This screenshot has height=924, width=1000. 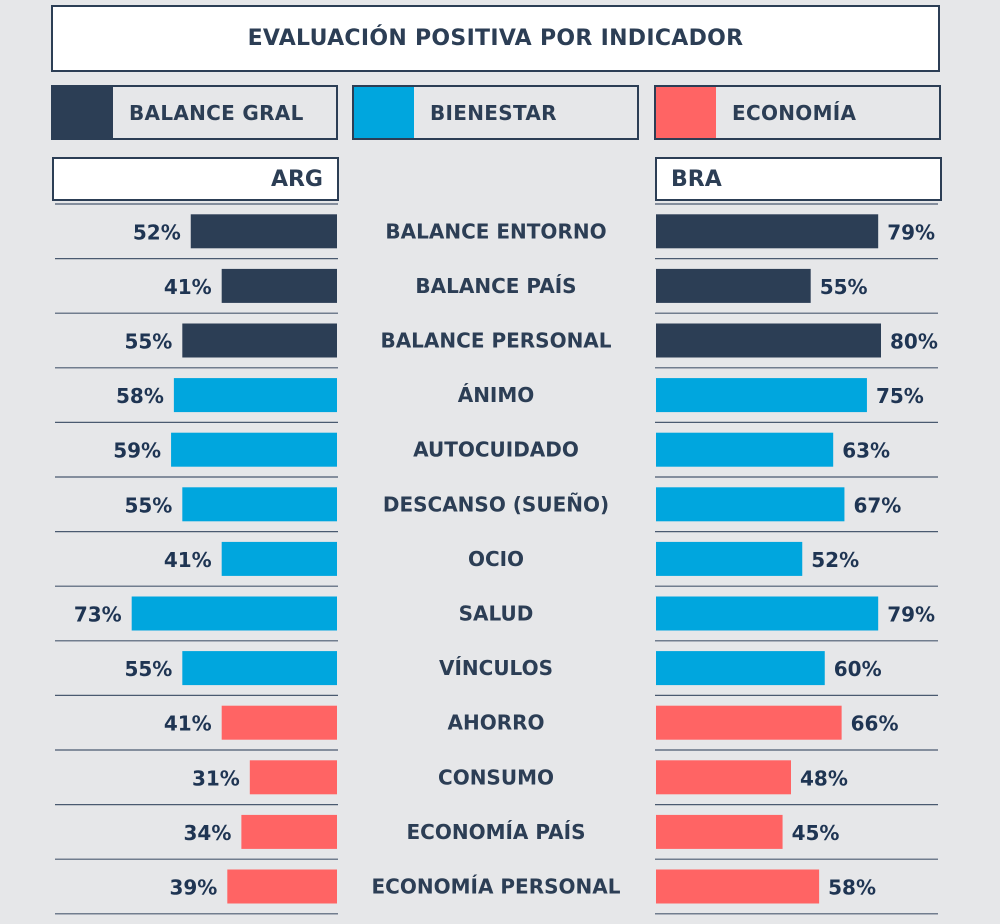 What do you see at coordinates (835, 560) in the screenshot?
I see `value-label-bra: 52%` at bounding box center [835, 560].